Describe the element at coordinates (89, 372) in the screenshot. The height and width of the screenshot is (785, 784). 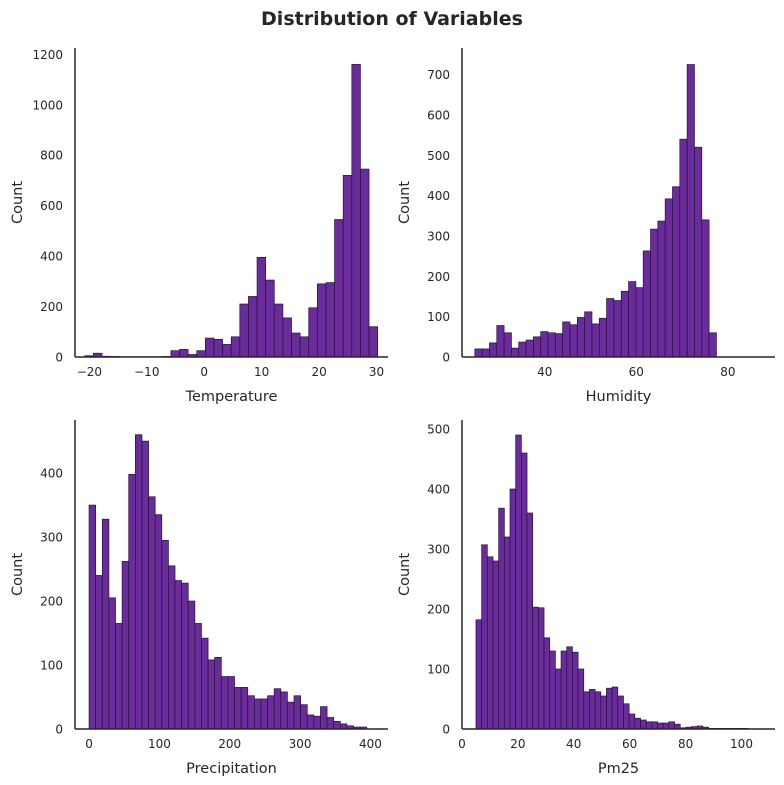
I see `x-tick-label: −20` at that location.